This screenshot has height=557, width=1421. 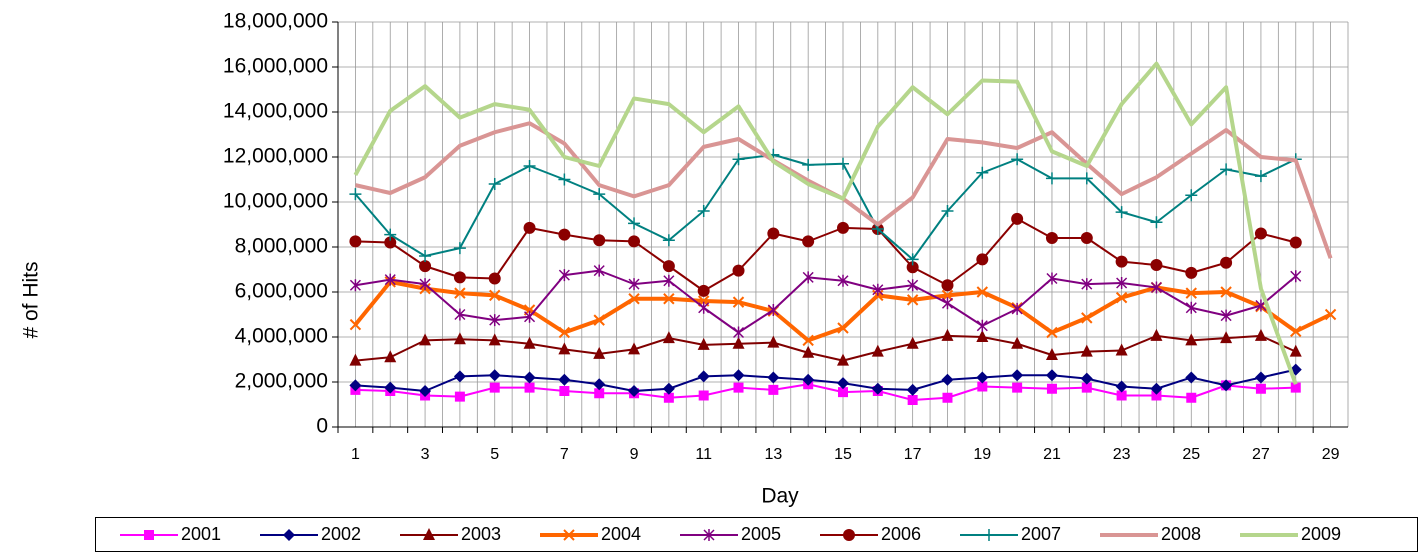 I want to click on x-tick-label: 11, so click(x=703, y=454).